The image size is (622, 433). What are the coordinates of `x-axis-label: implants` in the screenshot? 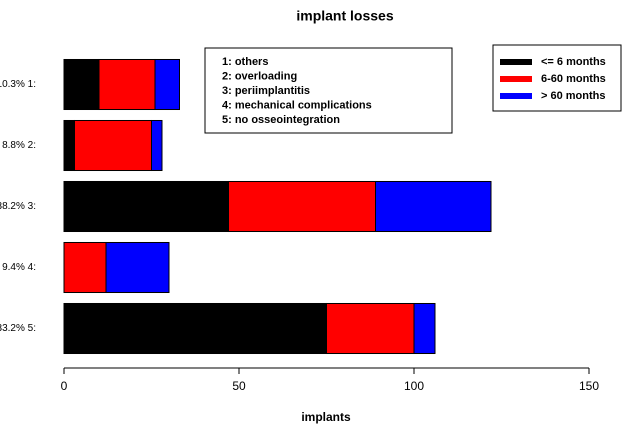 It's located at (326, 417).